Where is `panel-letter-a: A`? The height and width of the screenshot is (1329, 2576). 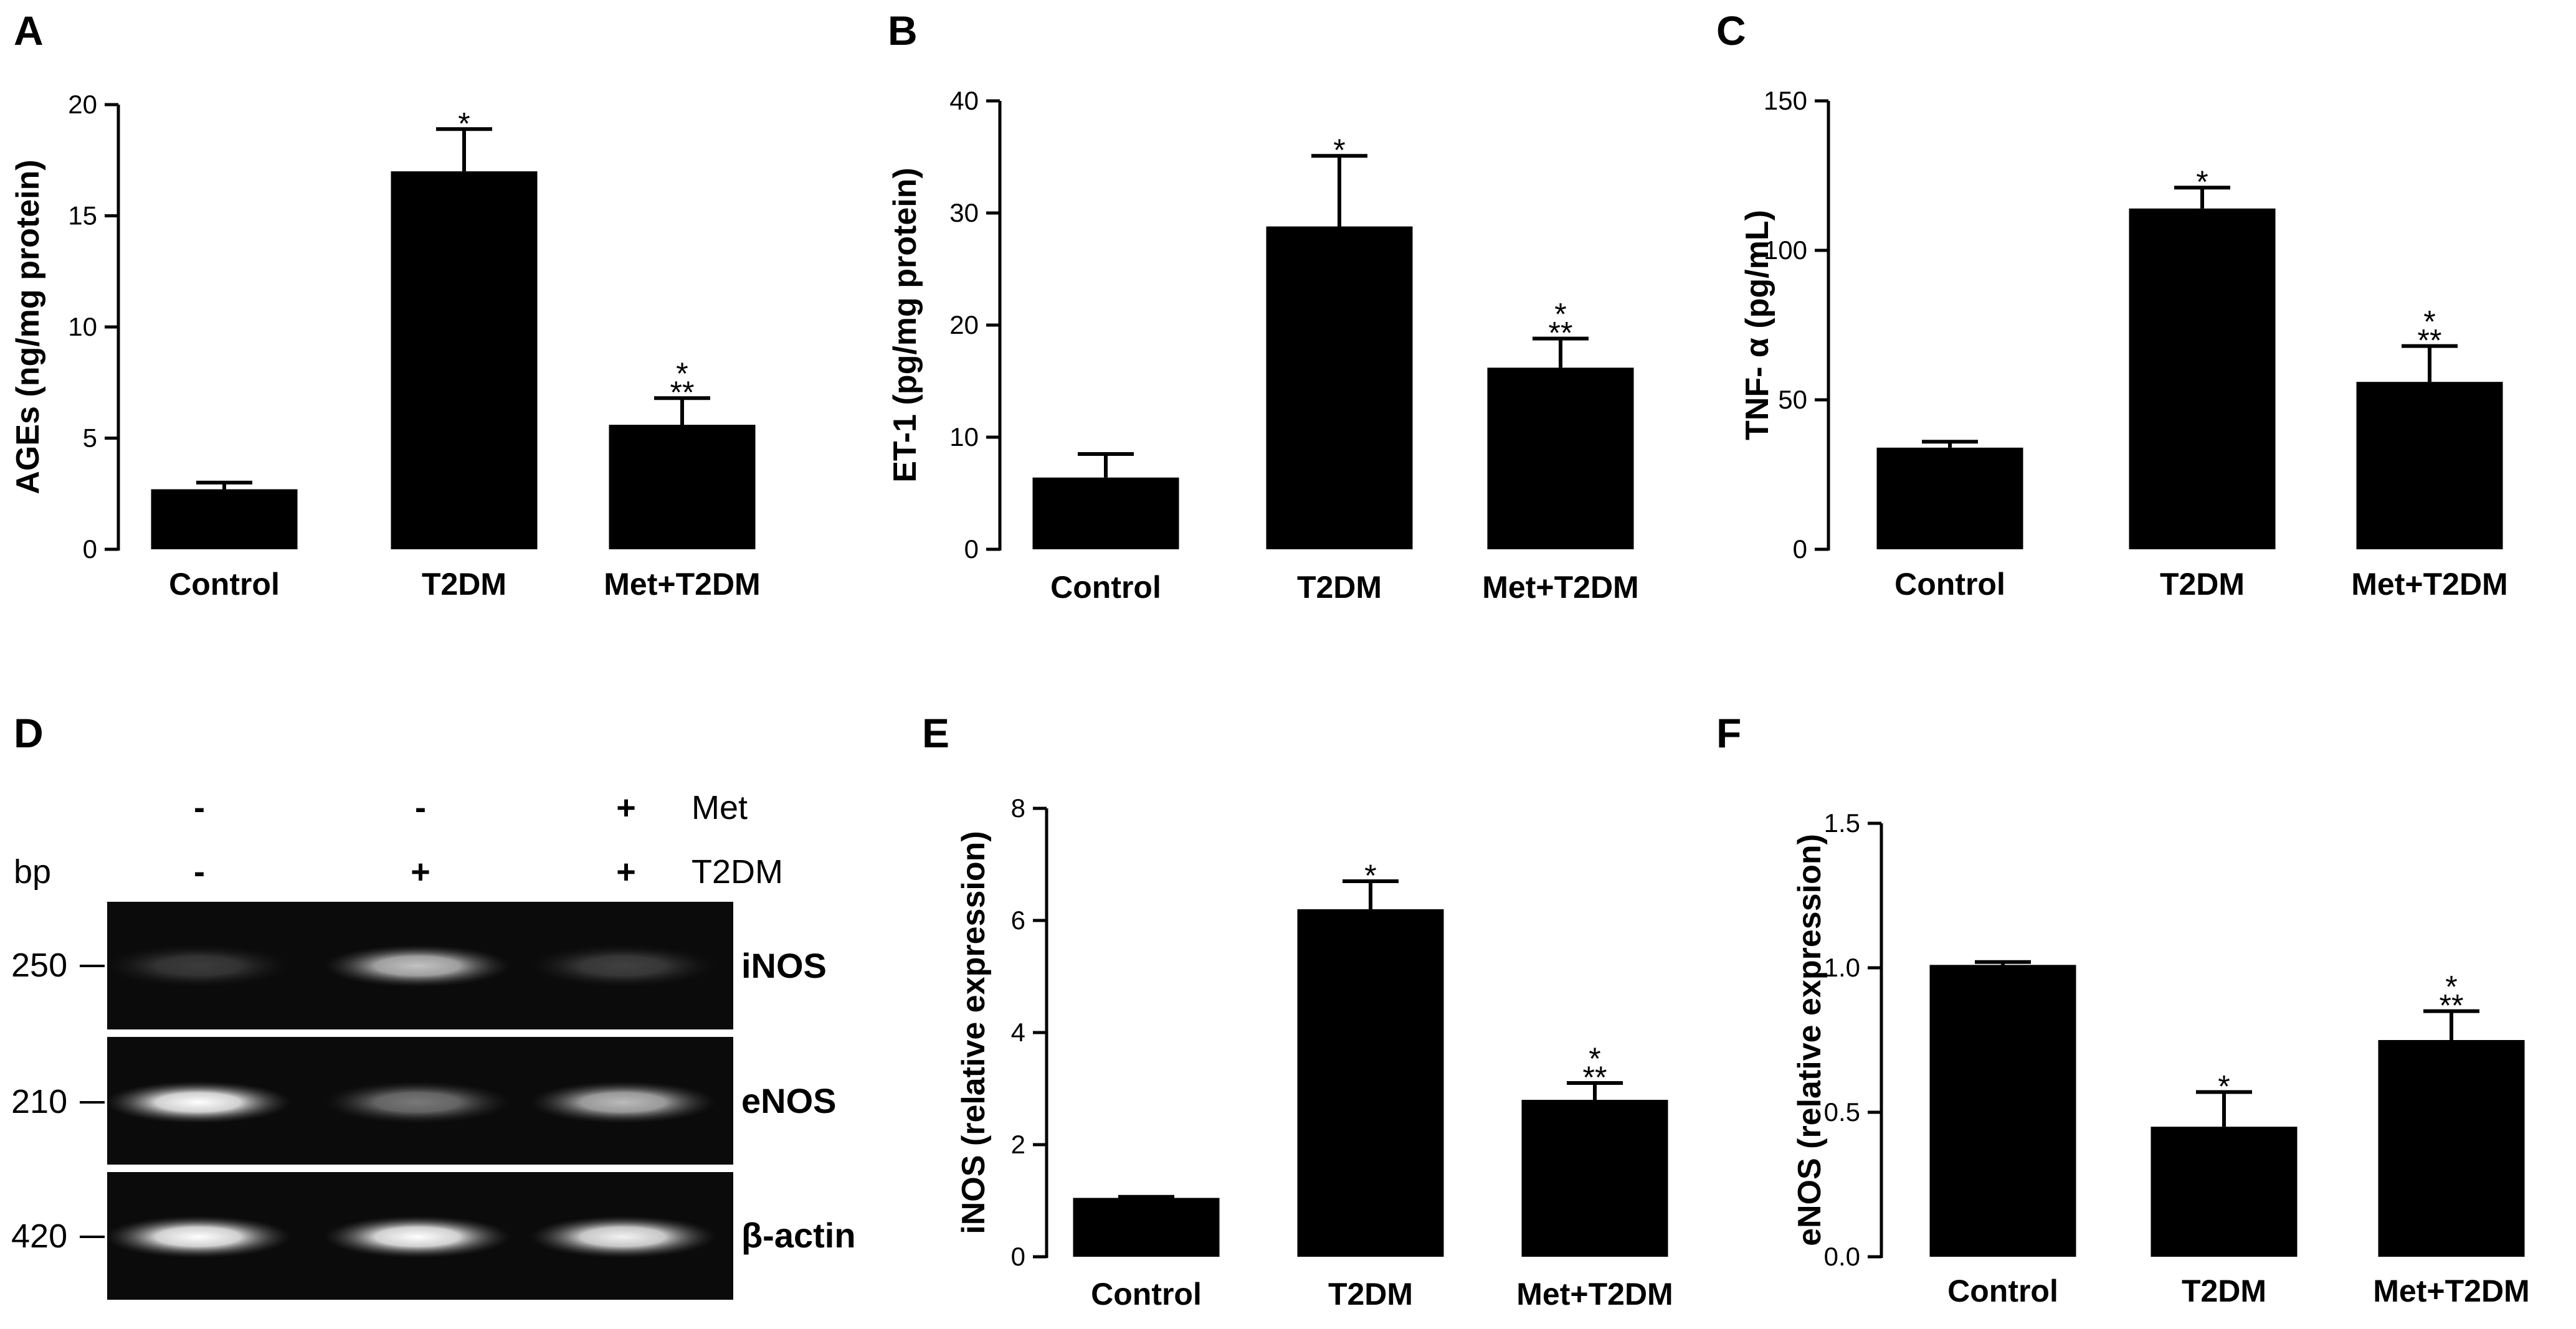 panel-letter-a: A is located at coordinates (29, 31).